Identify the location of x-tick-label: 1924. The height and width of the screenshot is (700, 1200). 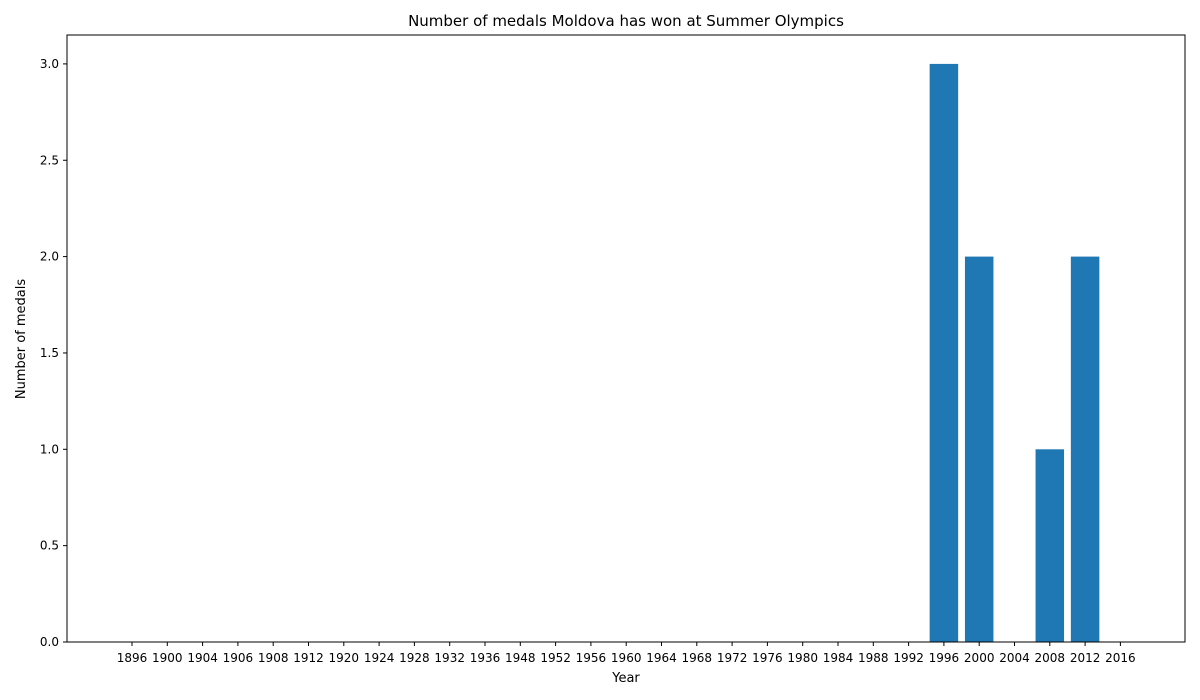
(379, 658).